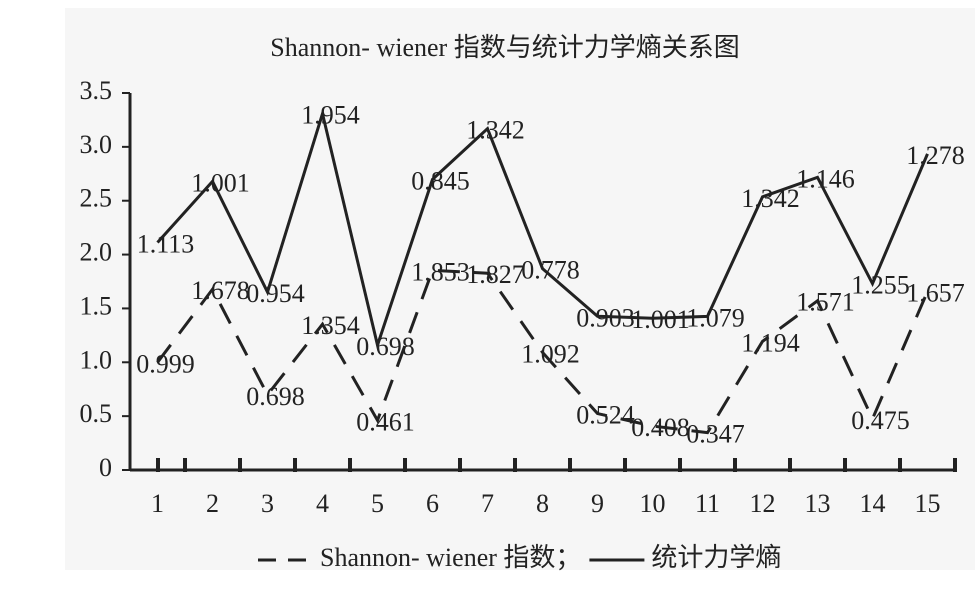 This screenshot has width=975, height=601. I want to click on y-tick-label: 0.5, so click(96, 413).